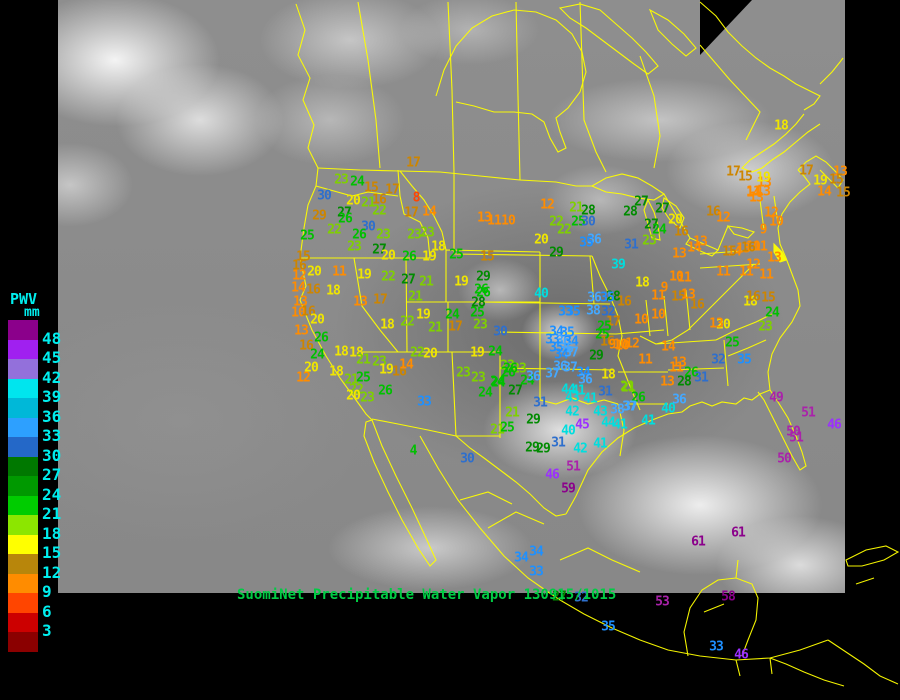 The width and height of the screenshot is (900, 700). Describe the element at coordinates (608, 312) in the screenshot. I see `station-pwv-value: 32` at that location.